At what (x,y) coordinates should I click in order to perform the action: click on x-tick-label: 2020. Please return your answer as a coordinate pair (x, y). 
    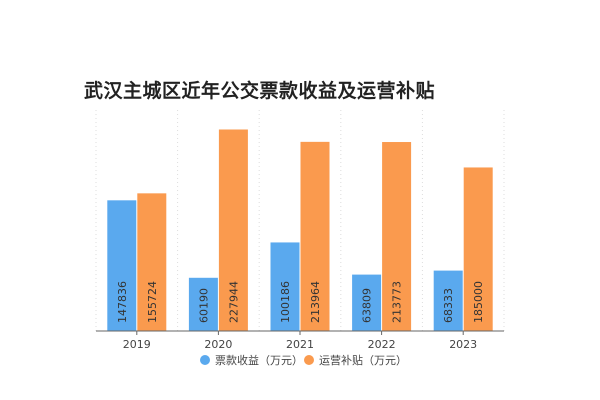
    Looking at the image, I should click on (218, 344).